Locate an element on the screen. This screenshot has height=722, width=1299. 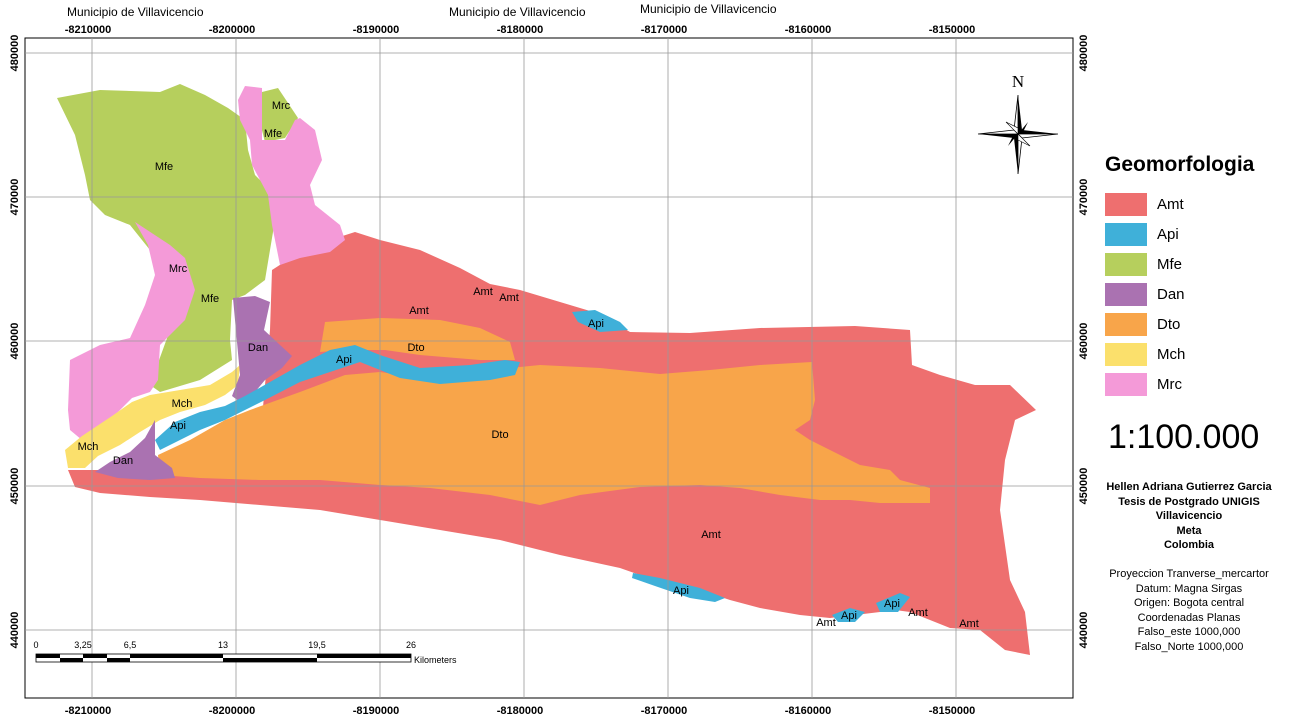
unit-dan-north is located at coordinates (262, 349).